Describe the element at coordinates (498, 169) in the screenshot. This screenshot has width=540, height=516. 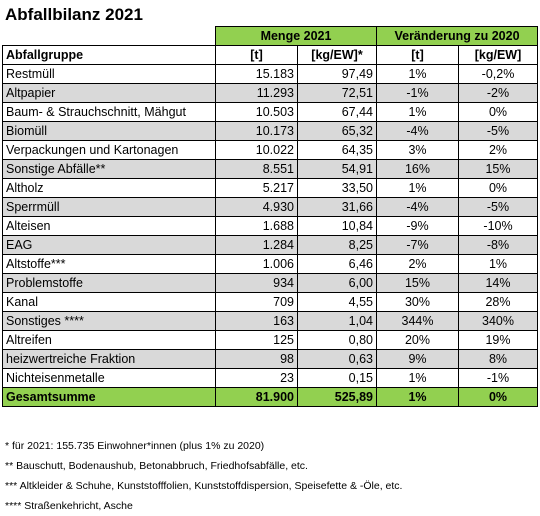
I see `cell-veraenderung-kg-ew: 15%` at that location.